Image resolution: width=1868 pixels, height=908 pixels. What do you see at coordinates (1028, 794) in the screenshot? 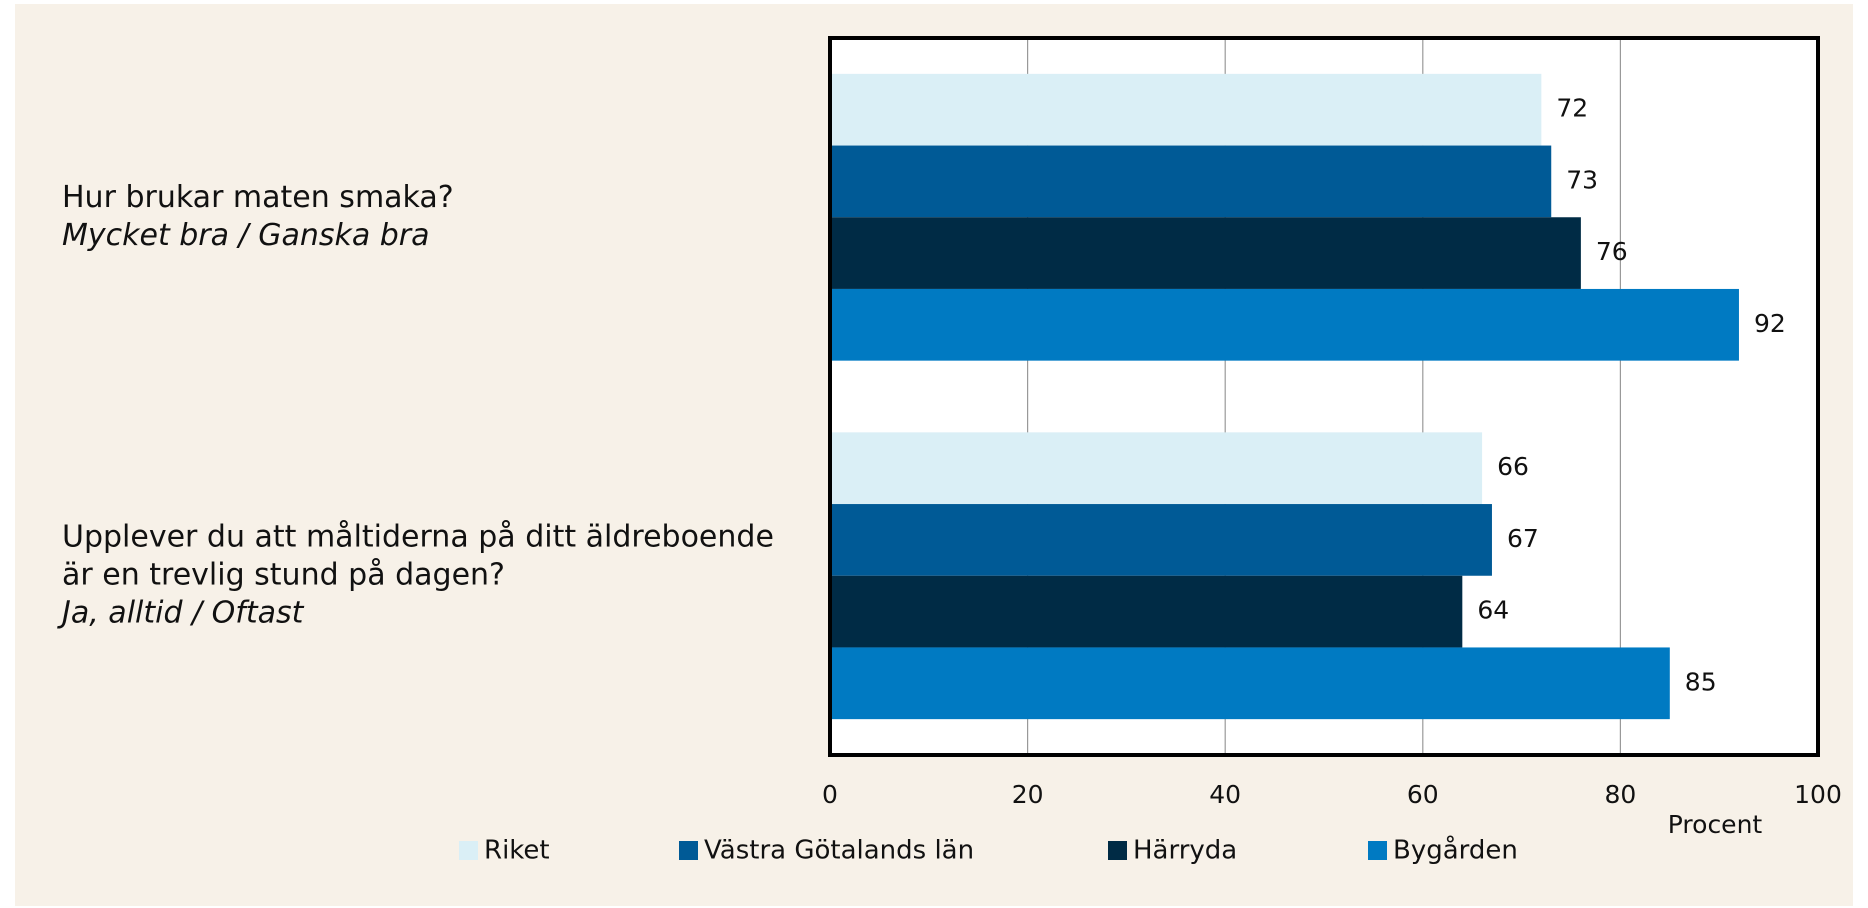
I see `x-tick-label: 20` at bounding box center [1028, 794].